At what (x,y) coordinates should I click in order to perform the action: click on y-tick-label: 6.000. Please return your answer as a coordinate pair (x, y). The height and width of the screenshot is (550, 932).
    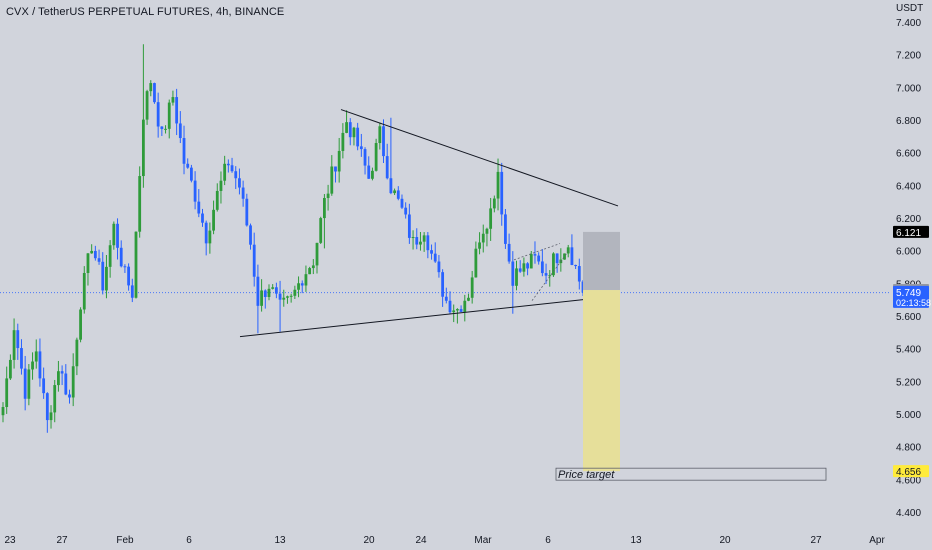
    Looking at the image, I should click on (908, 252).